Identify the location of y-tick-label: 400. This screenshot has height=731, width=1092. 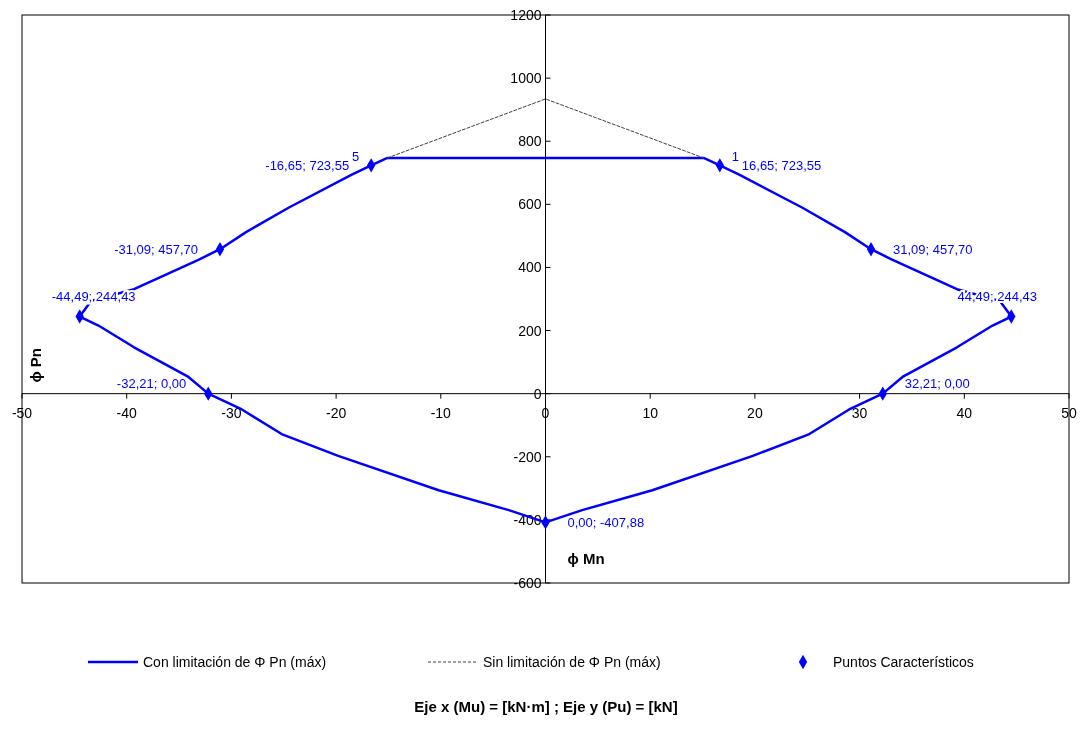
(530, 267).